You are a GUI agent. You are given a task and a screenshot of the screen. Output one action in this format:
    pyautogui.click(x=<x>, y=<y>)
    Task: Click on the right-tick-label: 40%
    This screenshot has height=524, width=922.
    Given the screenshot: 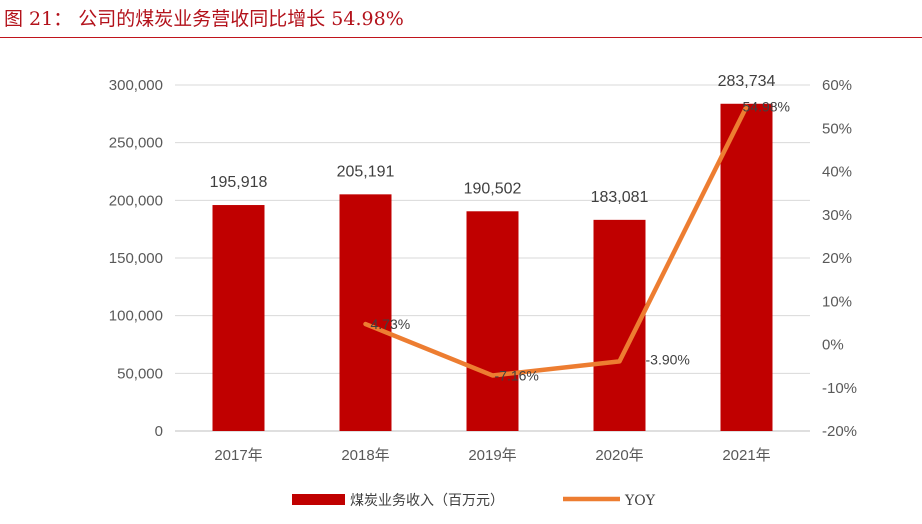 What is the action you would take?
    pyautogui.click(x=837, y=172)
    